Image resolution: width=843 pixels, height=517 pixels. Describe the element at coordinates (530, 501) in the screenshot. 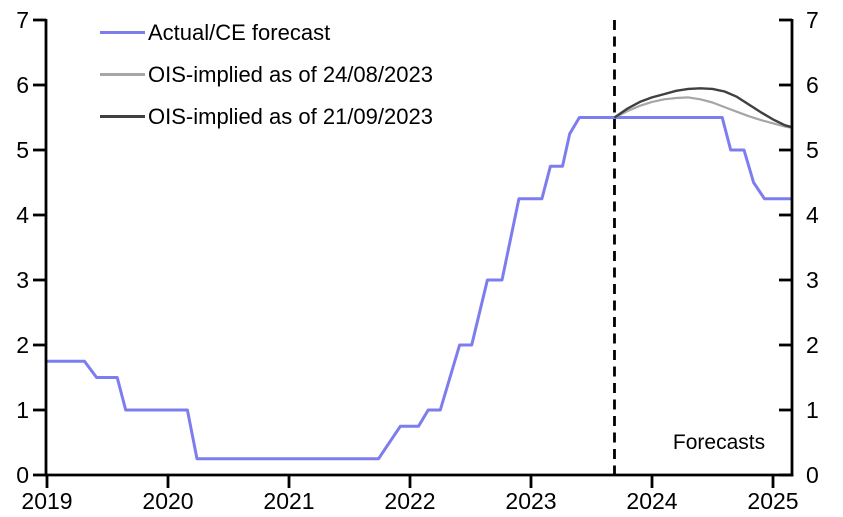

I see `x-axis-label: 2023` at that location.